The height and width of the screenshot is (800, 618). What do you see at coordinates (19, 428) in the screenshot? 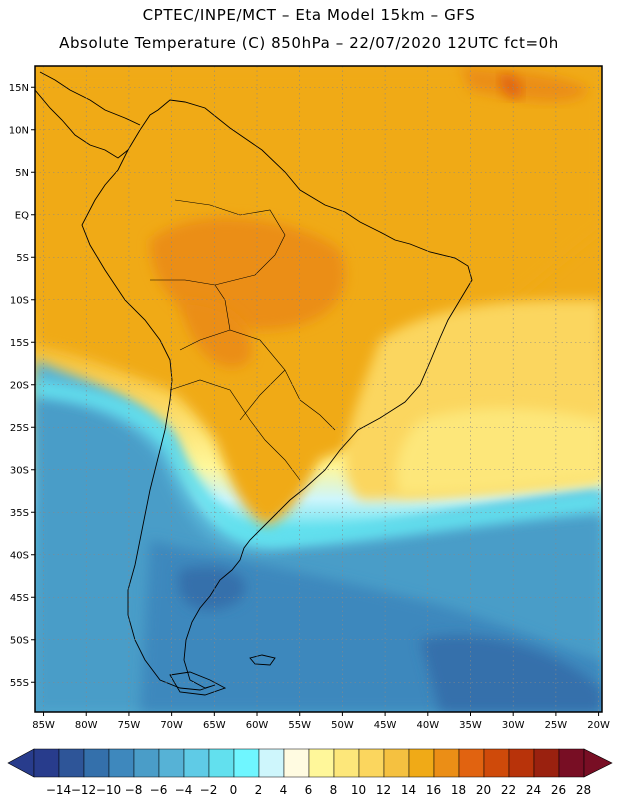
I see `lat-tick-label: 25S` at bounding box center [19, 428].